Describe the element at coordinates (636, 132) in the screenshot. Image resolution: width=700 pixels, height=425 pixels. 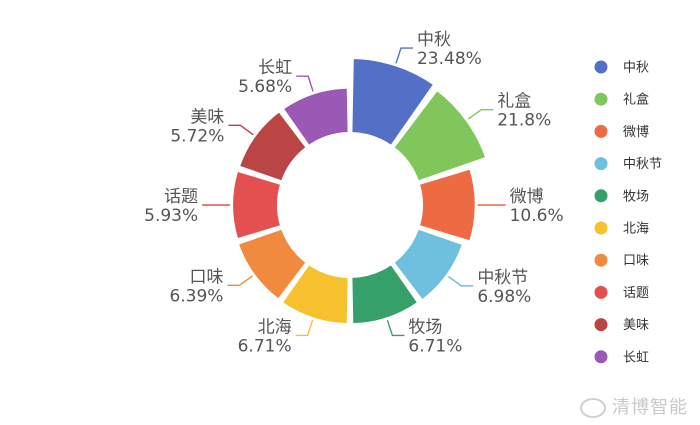
I see `legend-item-label: 微博` at that location.